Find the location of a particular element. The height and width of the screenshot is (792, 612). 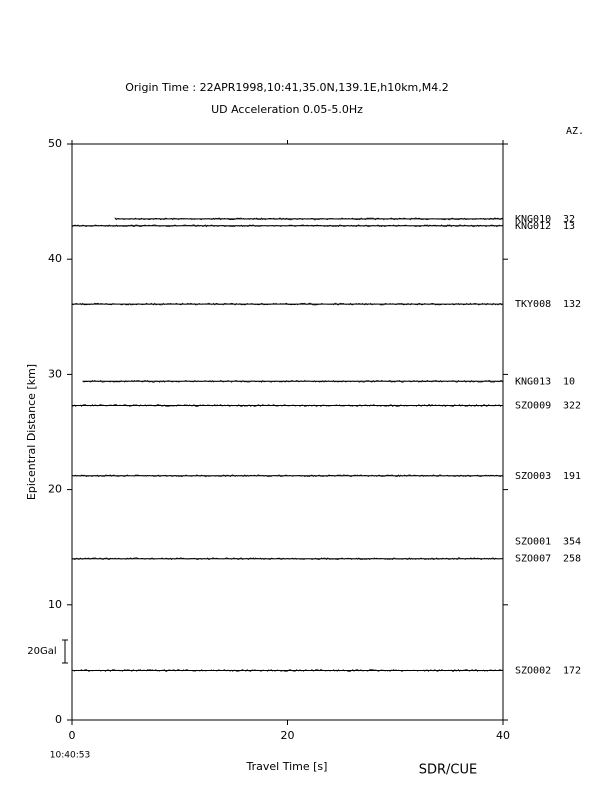

station-name: SZO001 is located at coordinates (533, 541).